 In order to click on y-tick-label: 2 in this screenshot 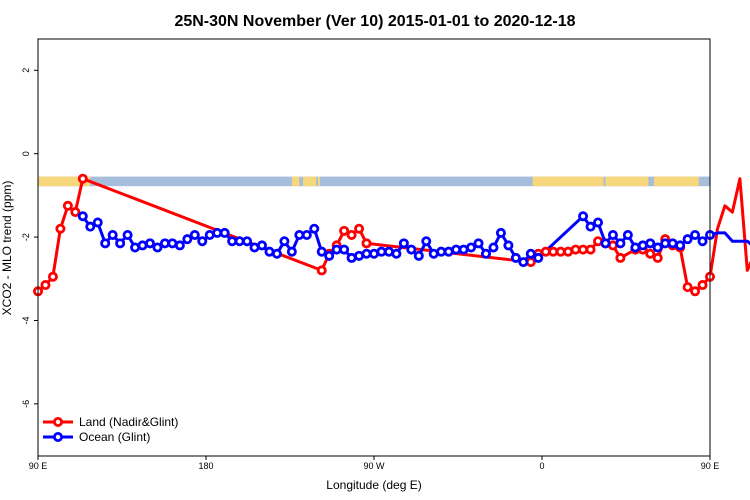, I will do `click(26, 70)`.